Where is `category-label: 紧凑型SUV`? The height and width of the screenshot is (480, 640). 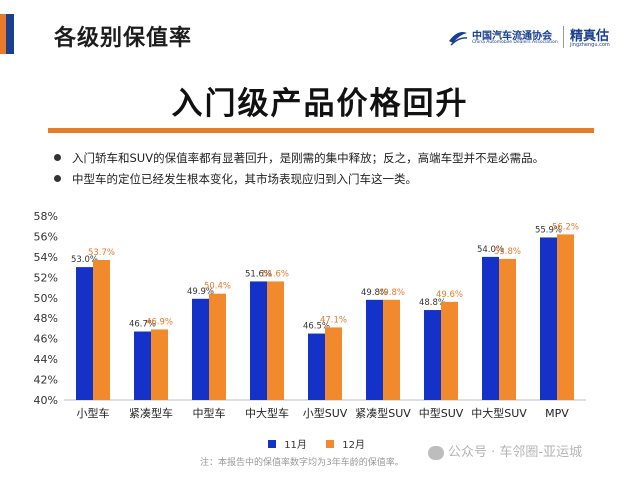
category-label: 紧凑型SUV is located at coordinates (383, 413).